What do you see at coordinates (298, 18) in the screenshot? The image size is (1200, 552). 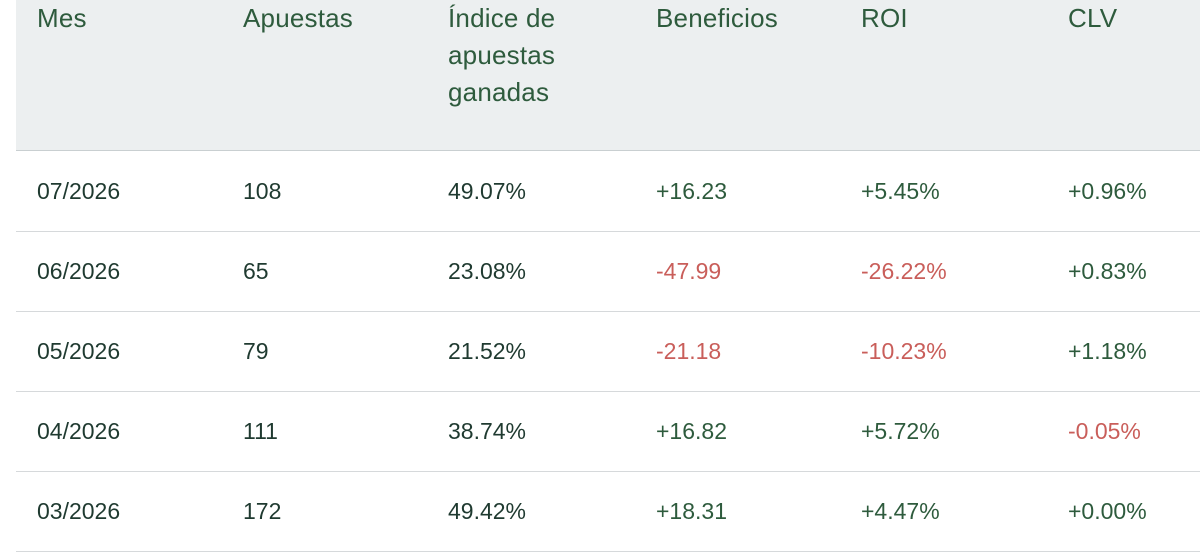 I see `column-header-apuestas: Apuestas` at bounding box center [298, 18].